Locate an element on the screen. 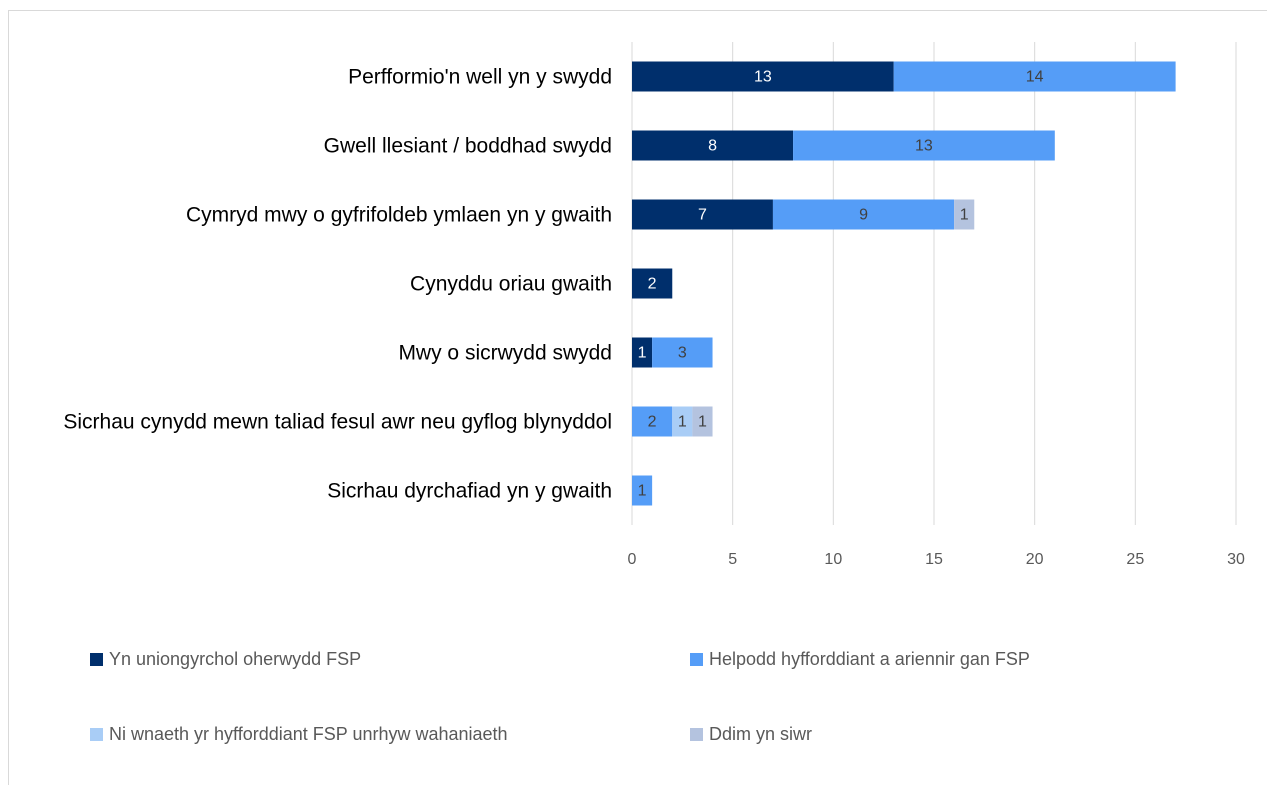 The height and width of the screenshot is (785, 1267). value-label: 9 is located at coordinates (863, 215).